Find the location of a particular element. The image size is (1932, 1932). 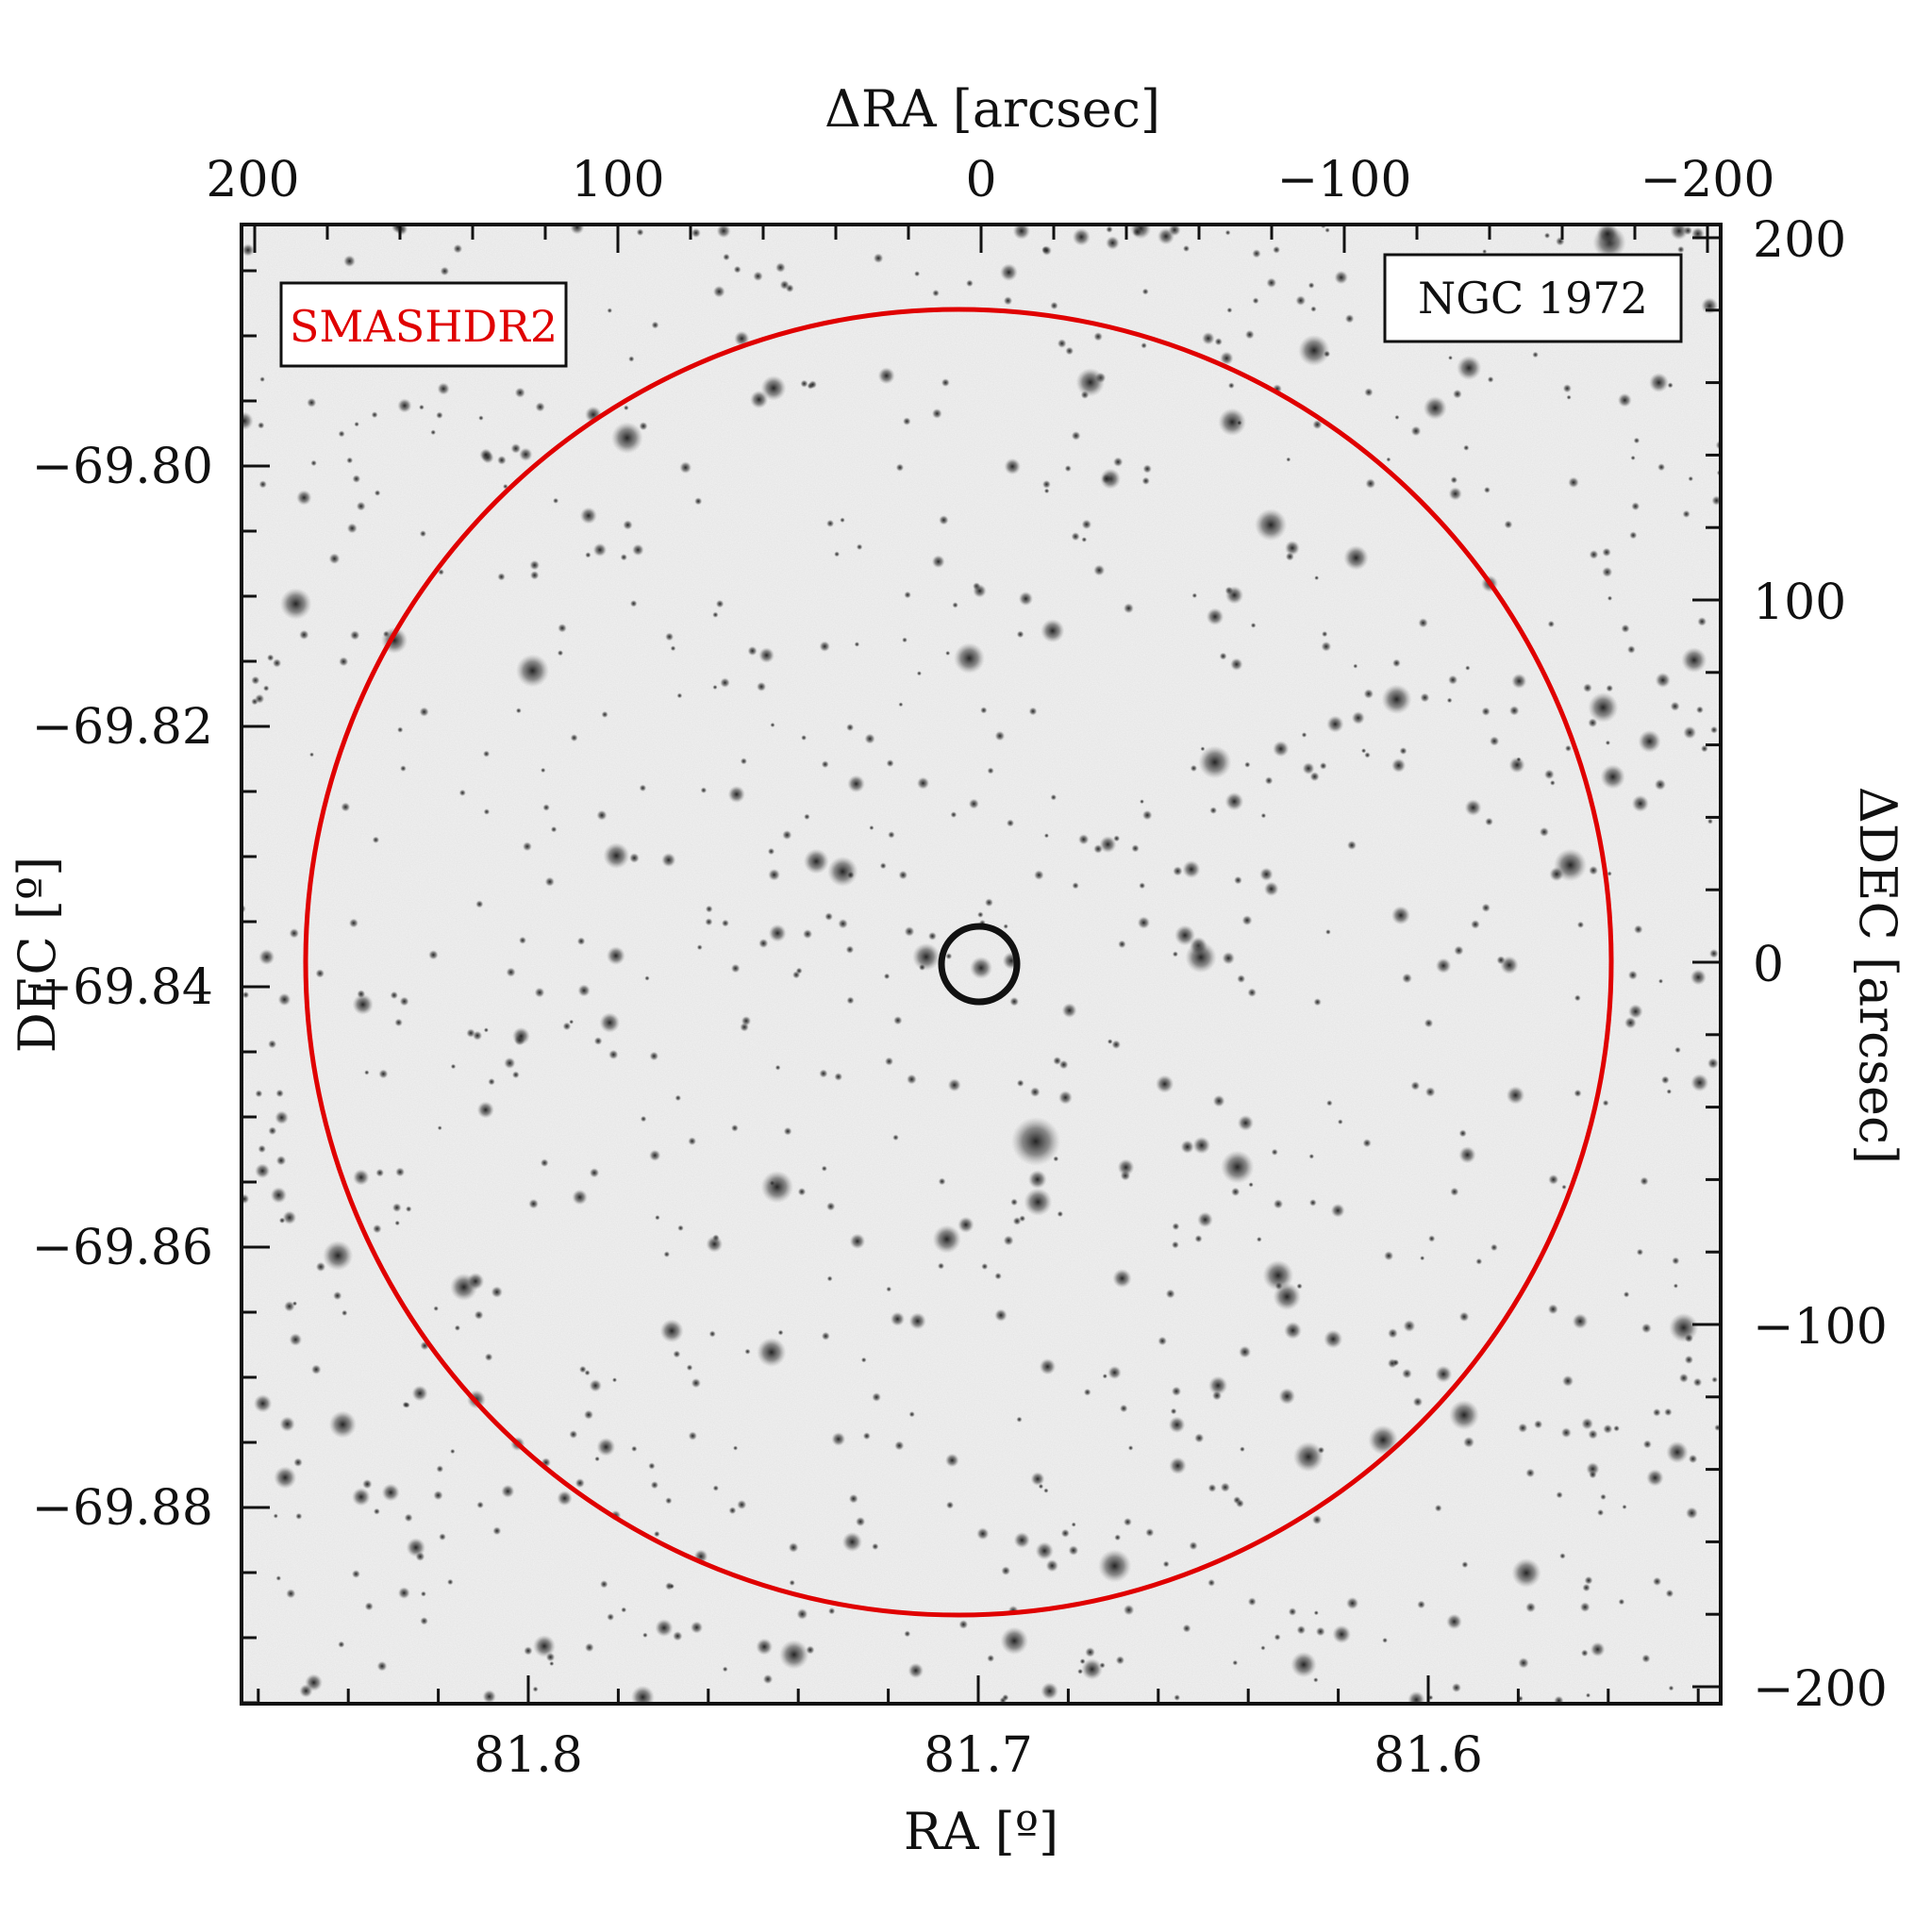

survey-label: SMASHDR2 is located at coordinates (424, 326).